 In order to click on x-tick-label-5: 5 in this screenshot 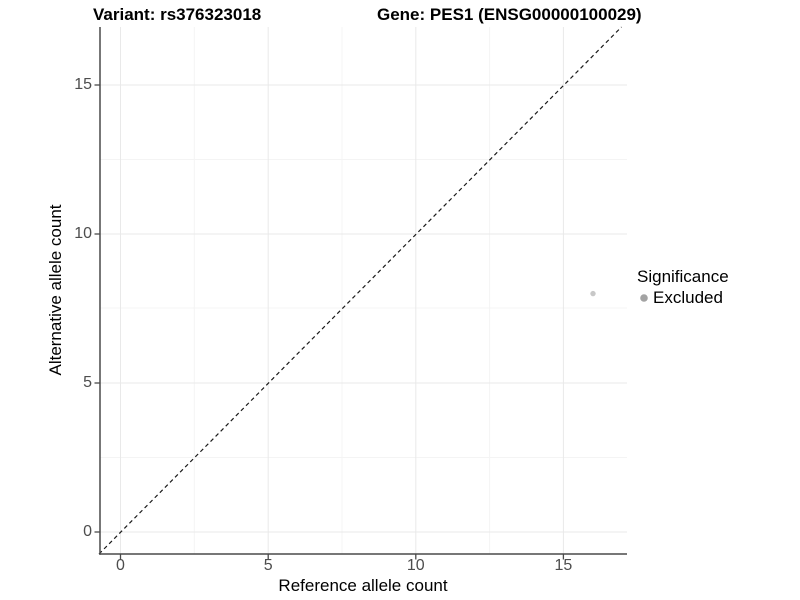, I will do `click(268, 565)`.